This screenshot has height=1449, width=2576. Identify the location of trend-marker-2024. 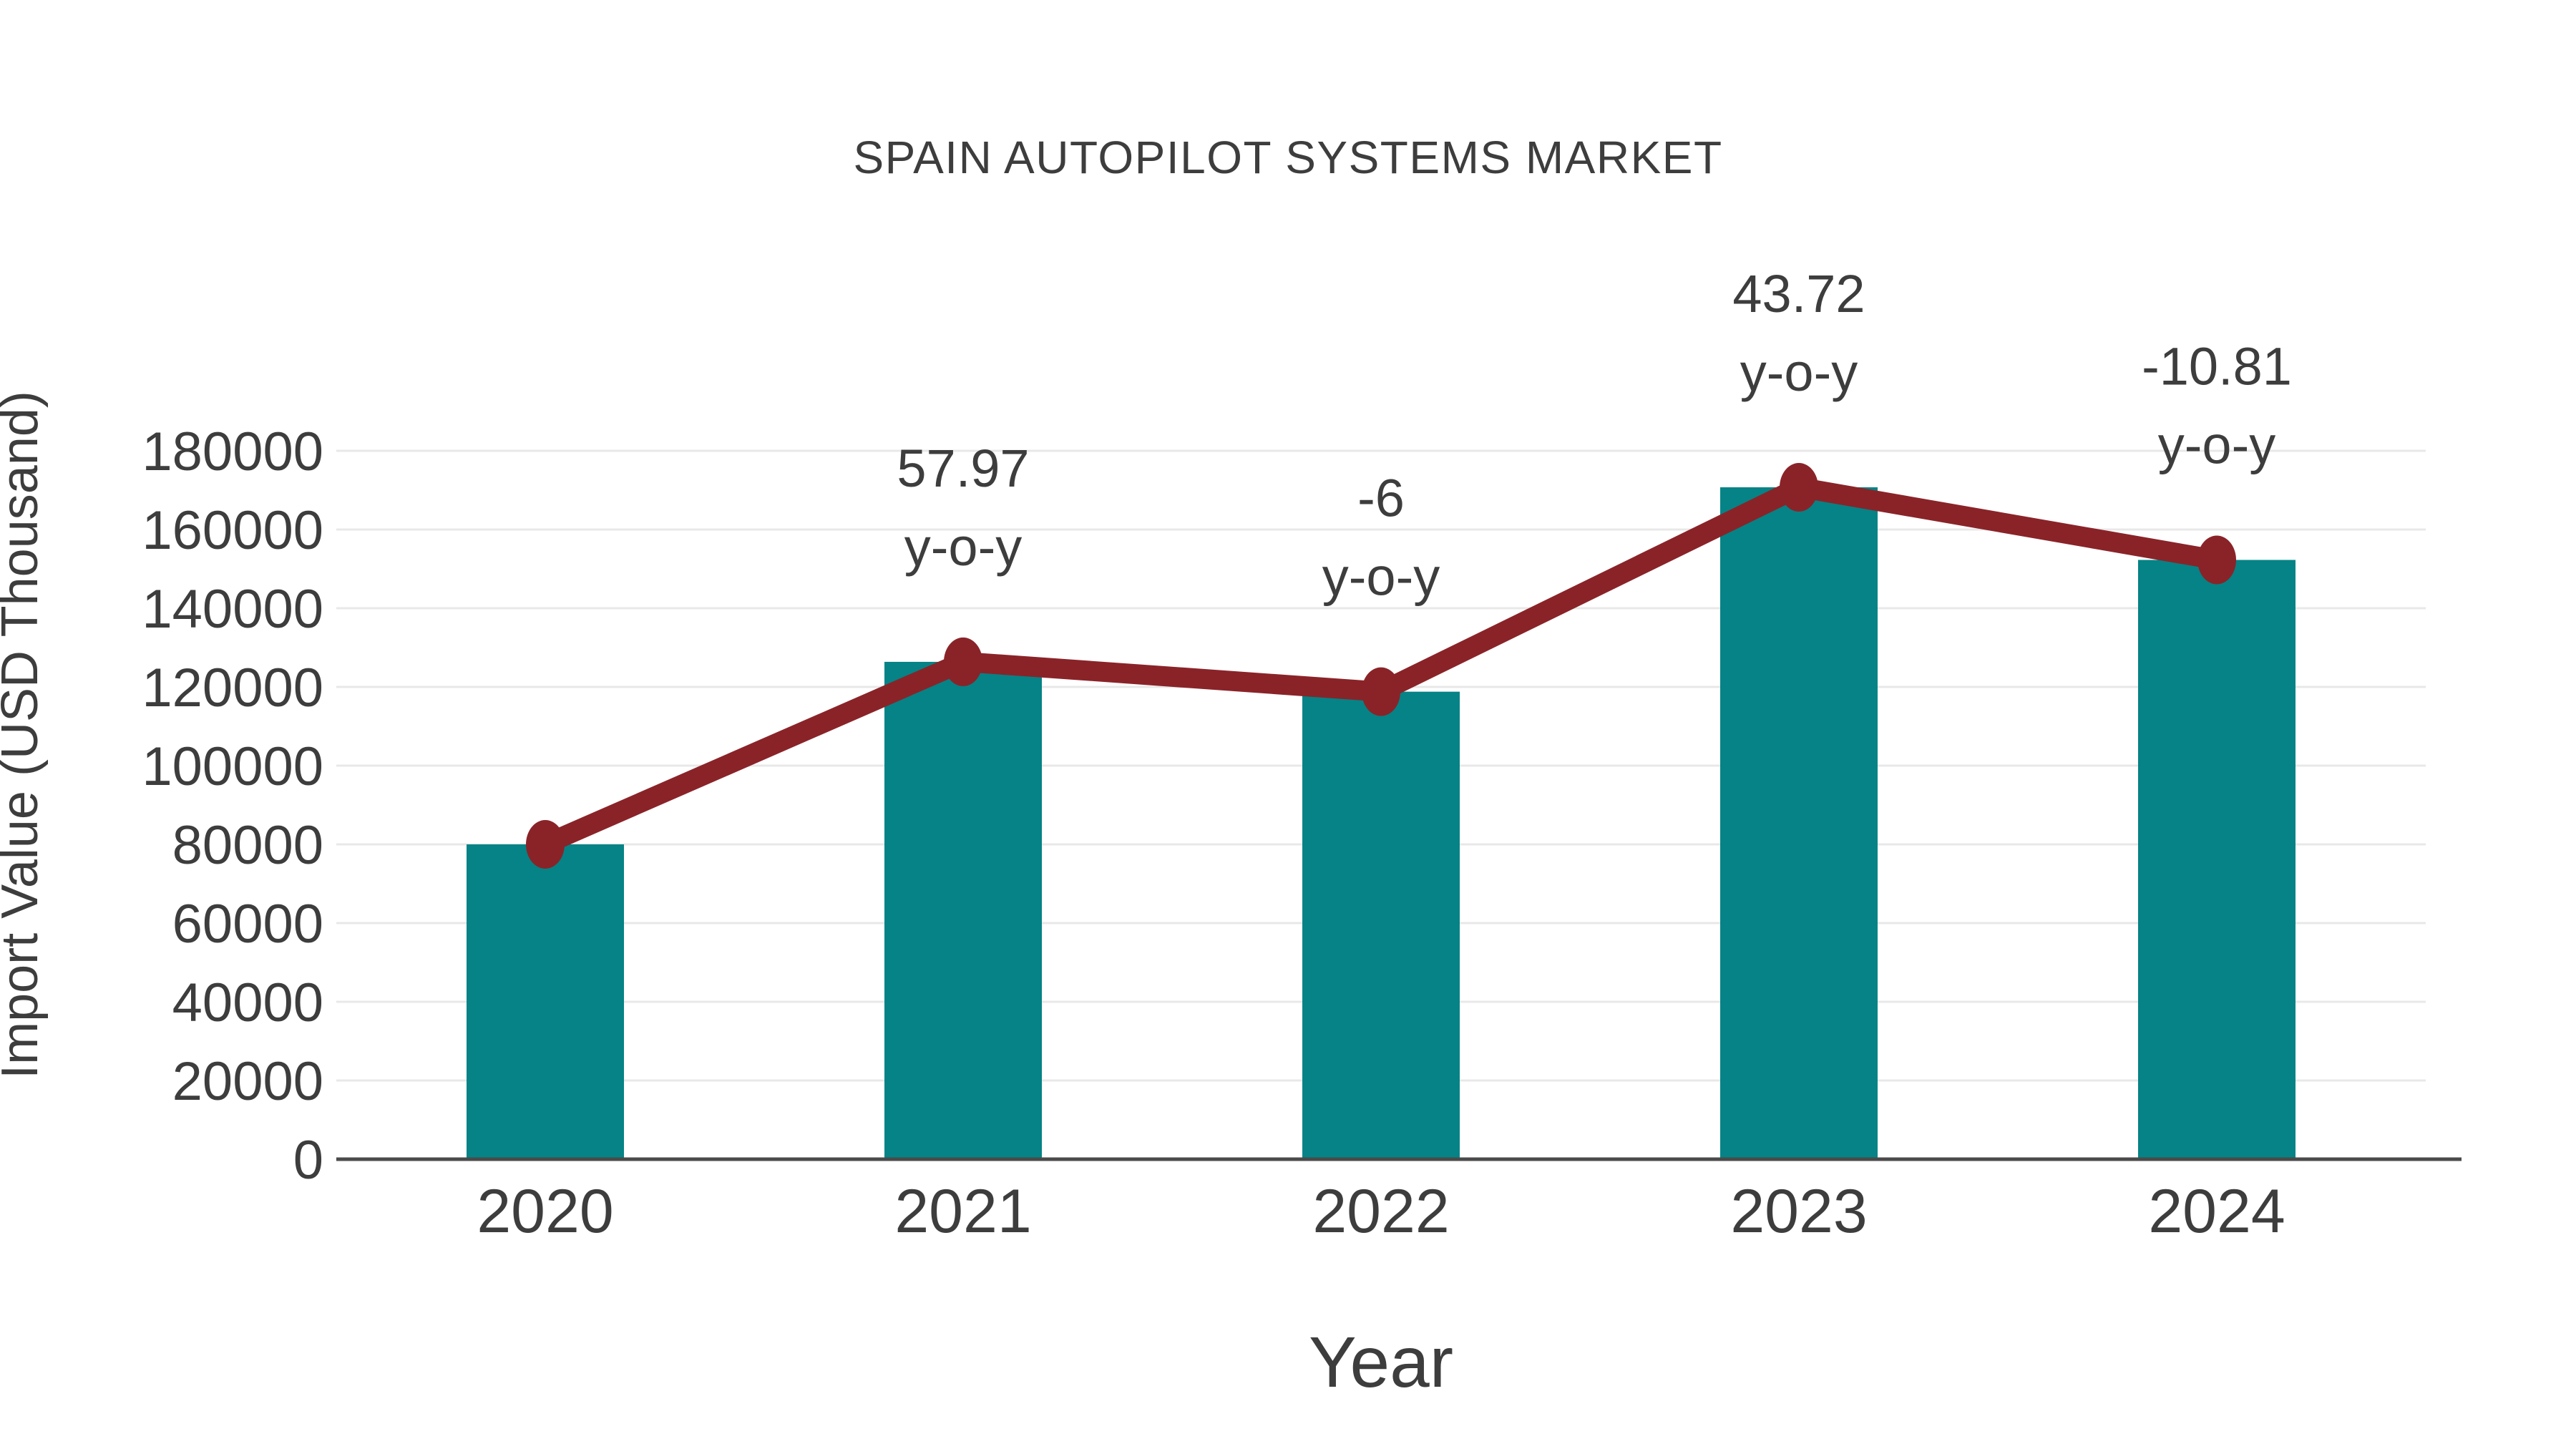
(2216, 560).